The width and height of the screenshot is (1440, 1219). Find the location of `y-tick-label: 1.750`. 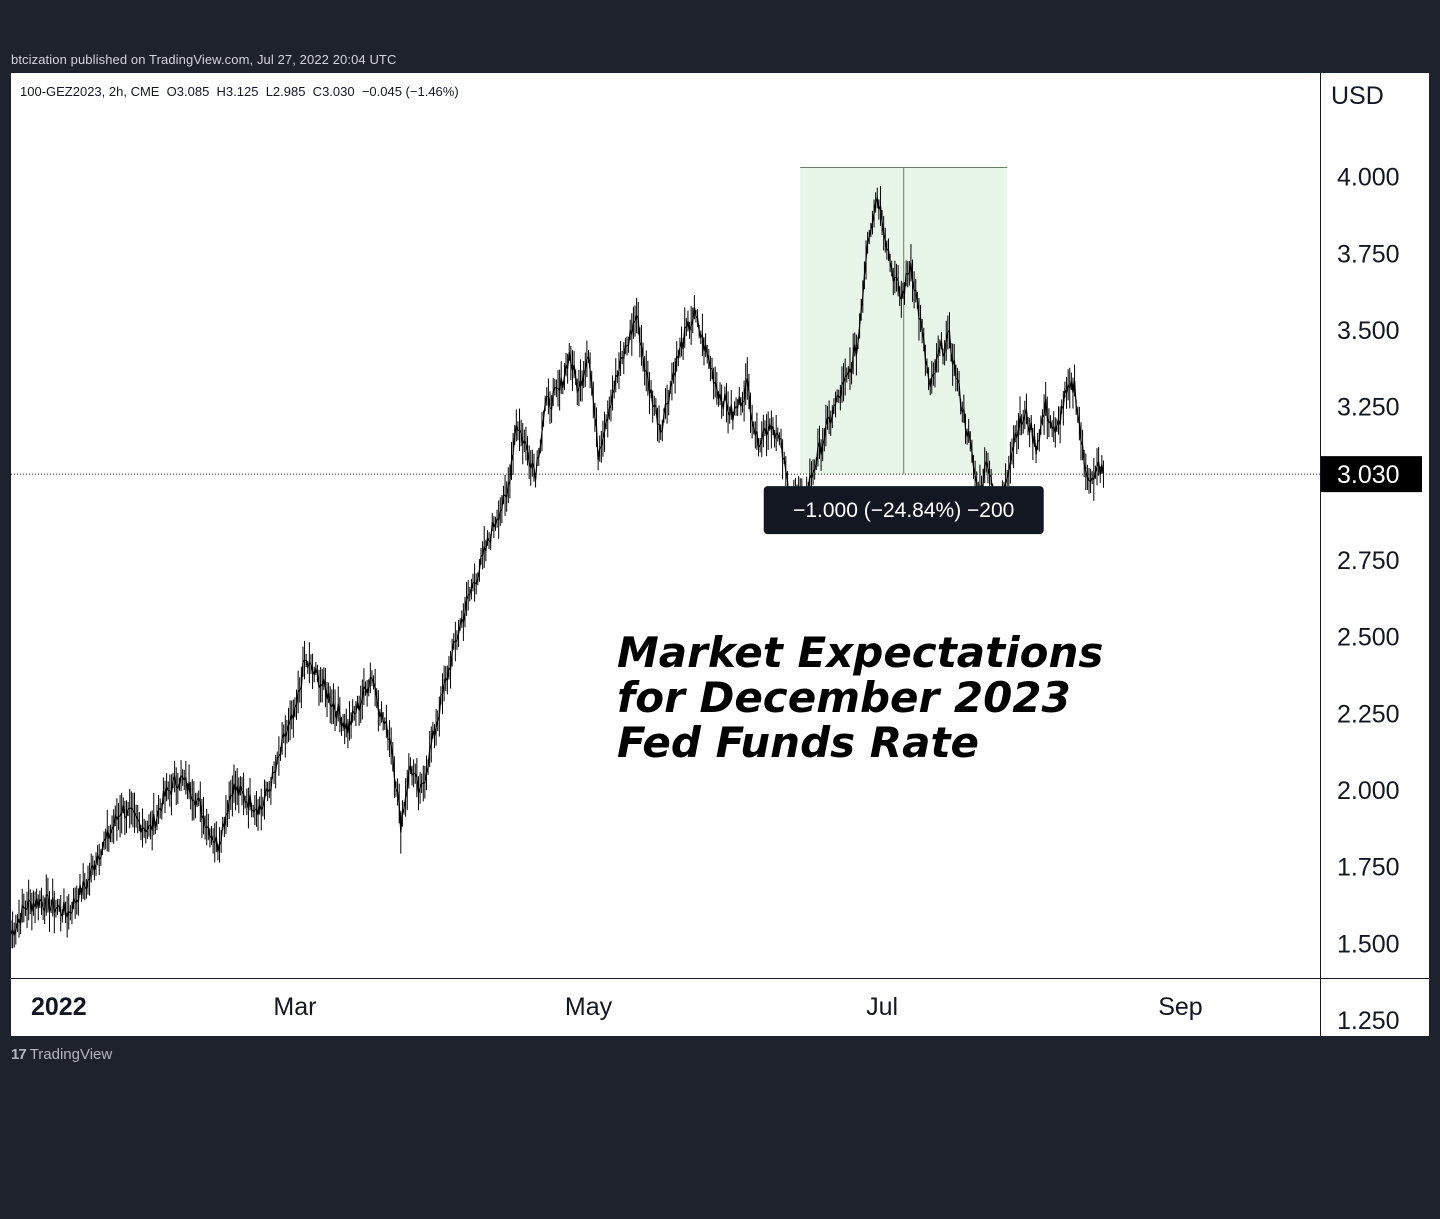

y-tick-label: 1.750 is located at coordinates (1368, 868).